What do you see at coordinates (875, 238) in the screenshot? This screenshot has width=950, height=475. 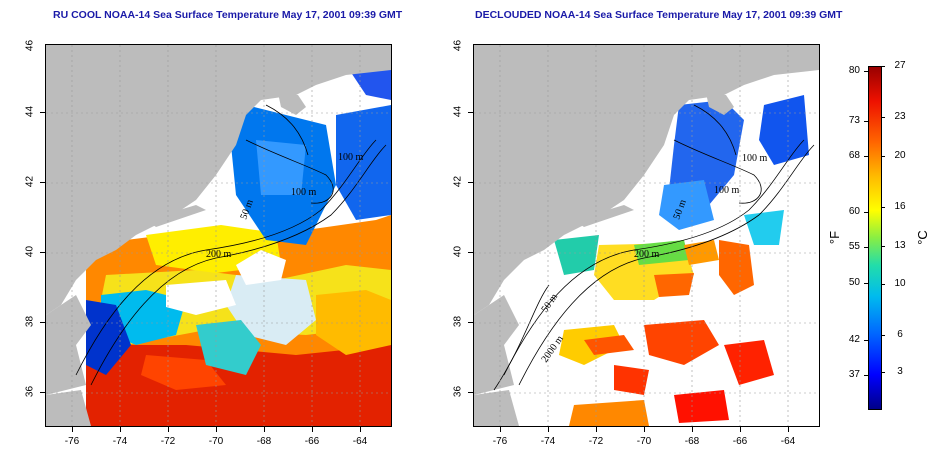 I see `temperature-colorbar` at bounding box center [875, 238].